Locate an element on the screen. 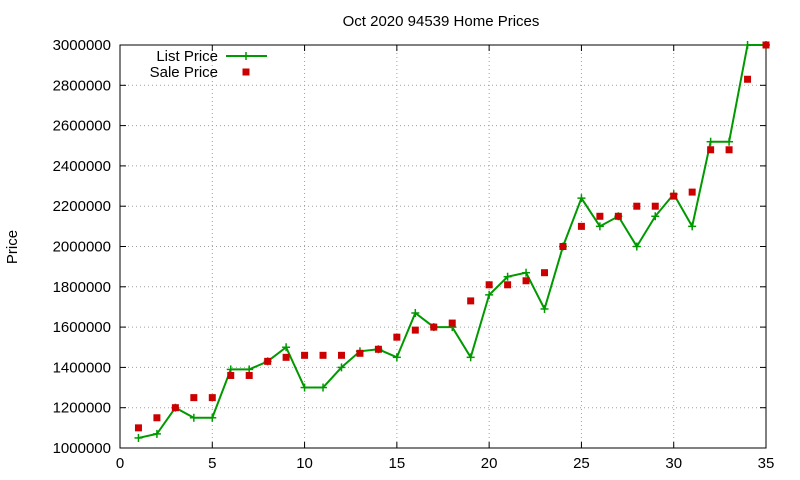  legend-square-mark is located at coordinates (246, 72).